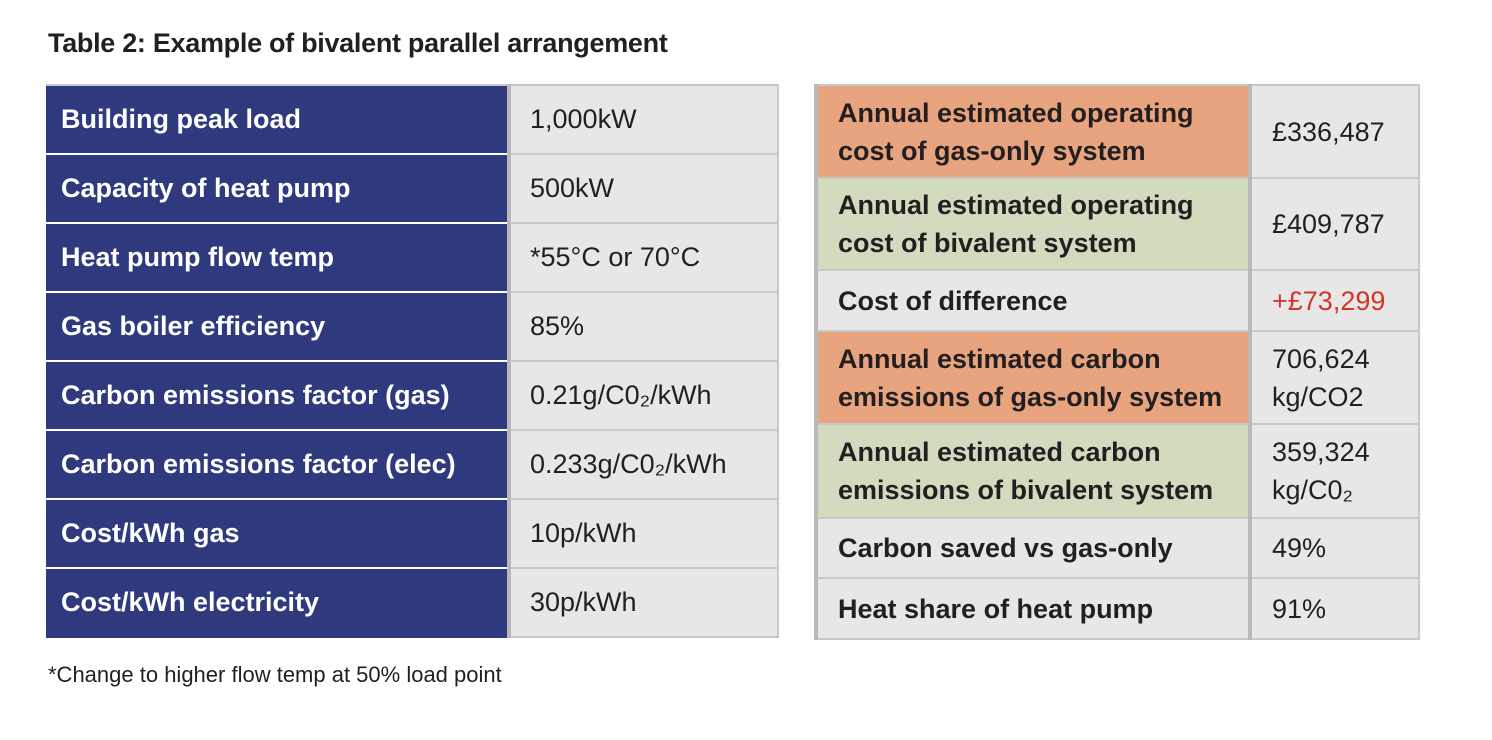  What do you see at coordinates (642, 465) in the screenshot?
I see `row-value: 0.233g/C0₂/kWh` at bounding box center [642, 465].